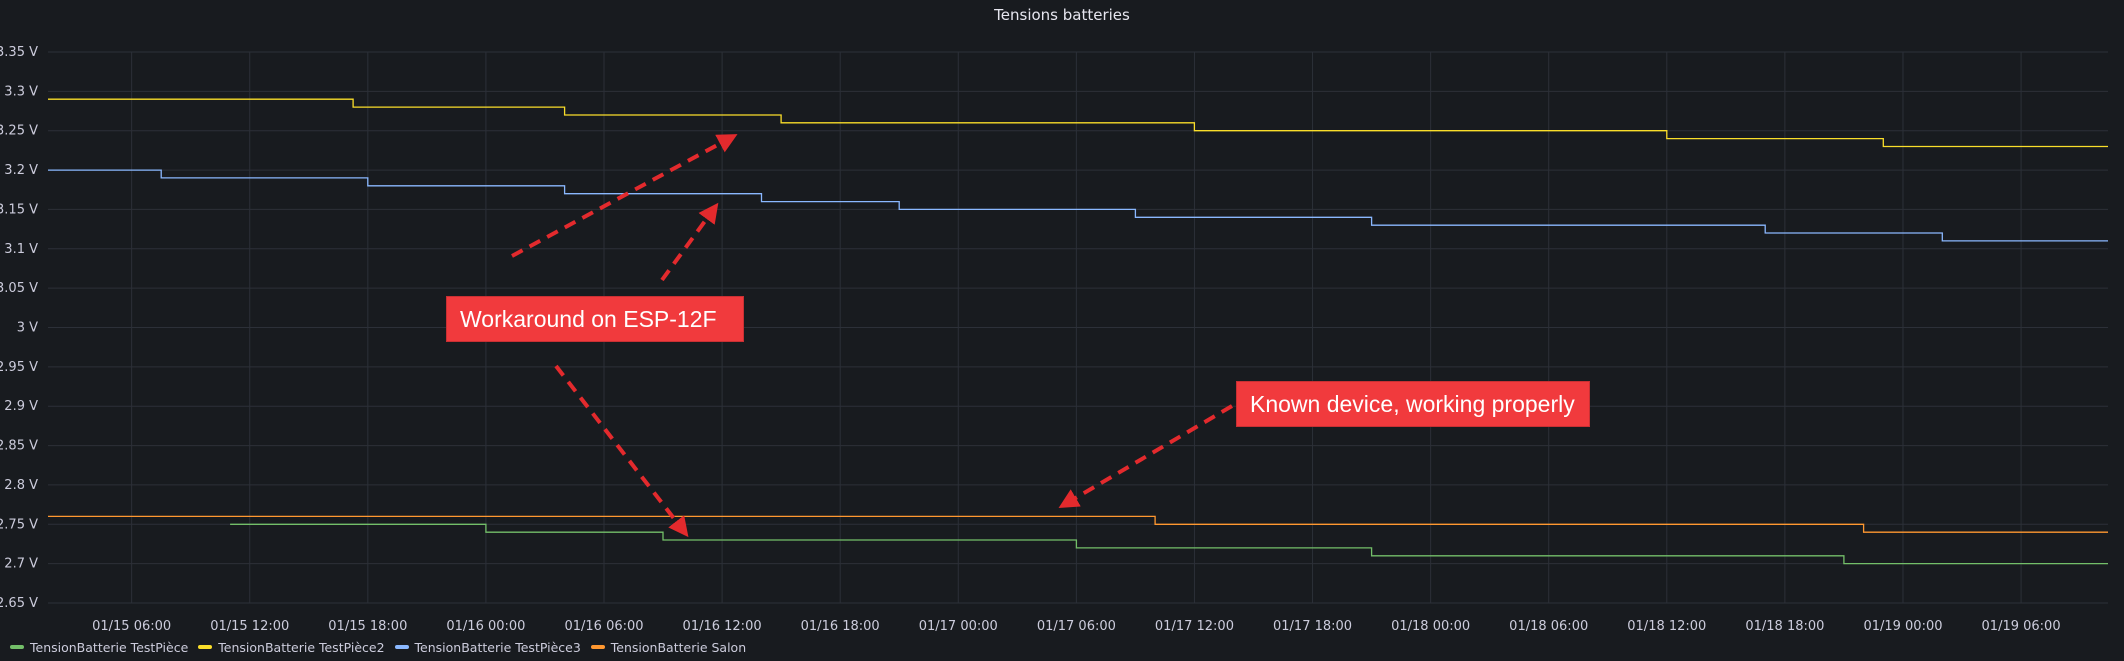 This screenshot has width=2124, height=661. Describe the element at coordinates (1194, 626) in the screenshot. I see `x-tick-label: 01/17 12:00` at that location.